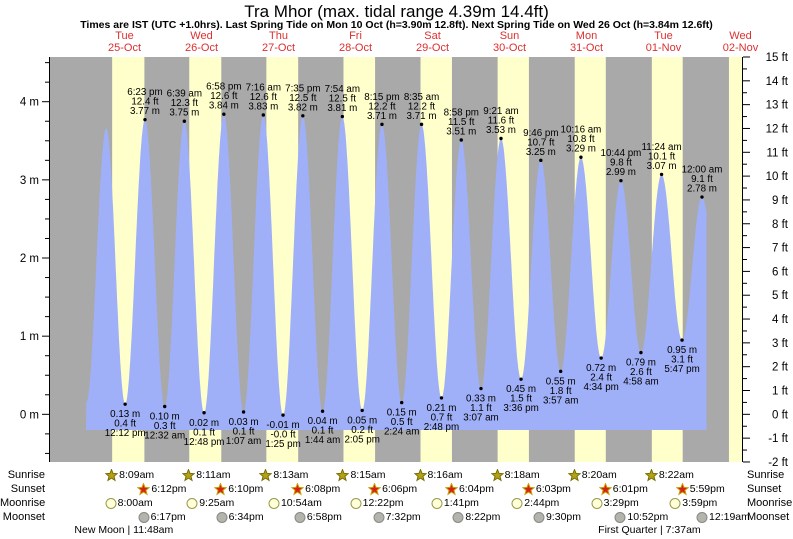 This screenshot has width=793, height=539. What do you see at coordinates (599, 475) in the screenshot?
I see `sunrise-time: 8:20am` at bounding box center [599, 475].